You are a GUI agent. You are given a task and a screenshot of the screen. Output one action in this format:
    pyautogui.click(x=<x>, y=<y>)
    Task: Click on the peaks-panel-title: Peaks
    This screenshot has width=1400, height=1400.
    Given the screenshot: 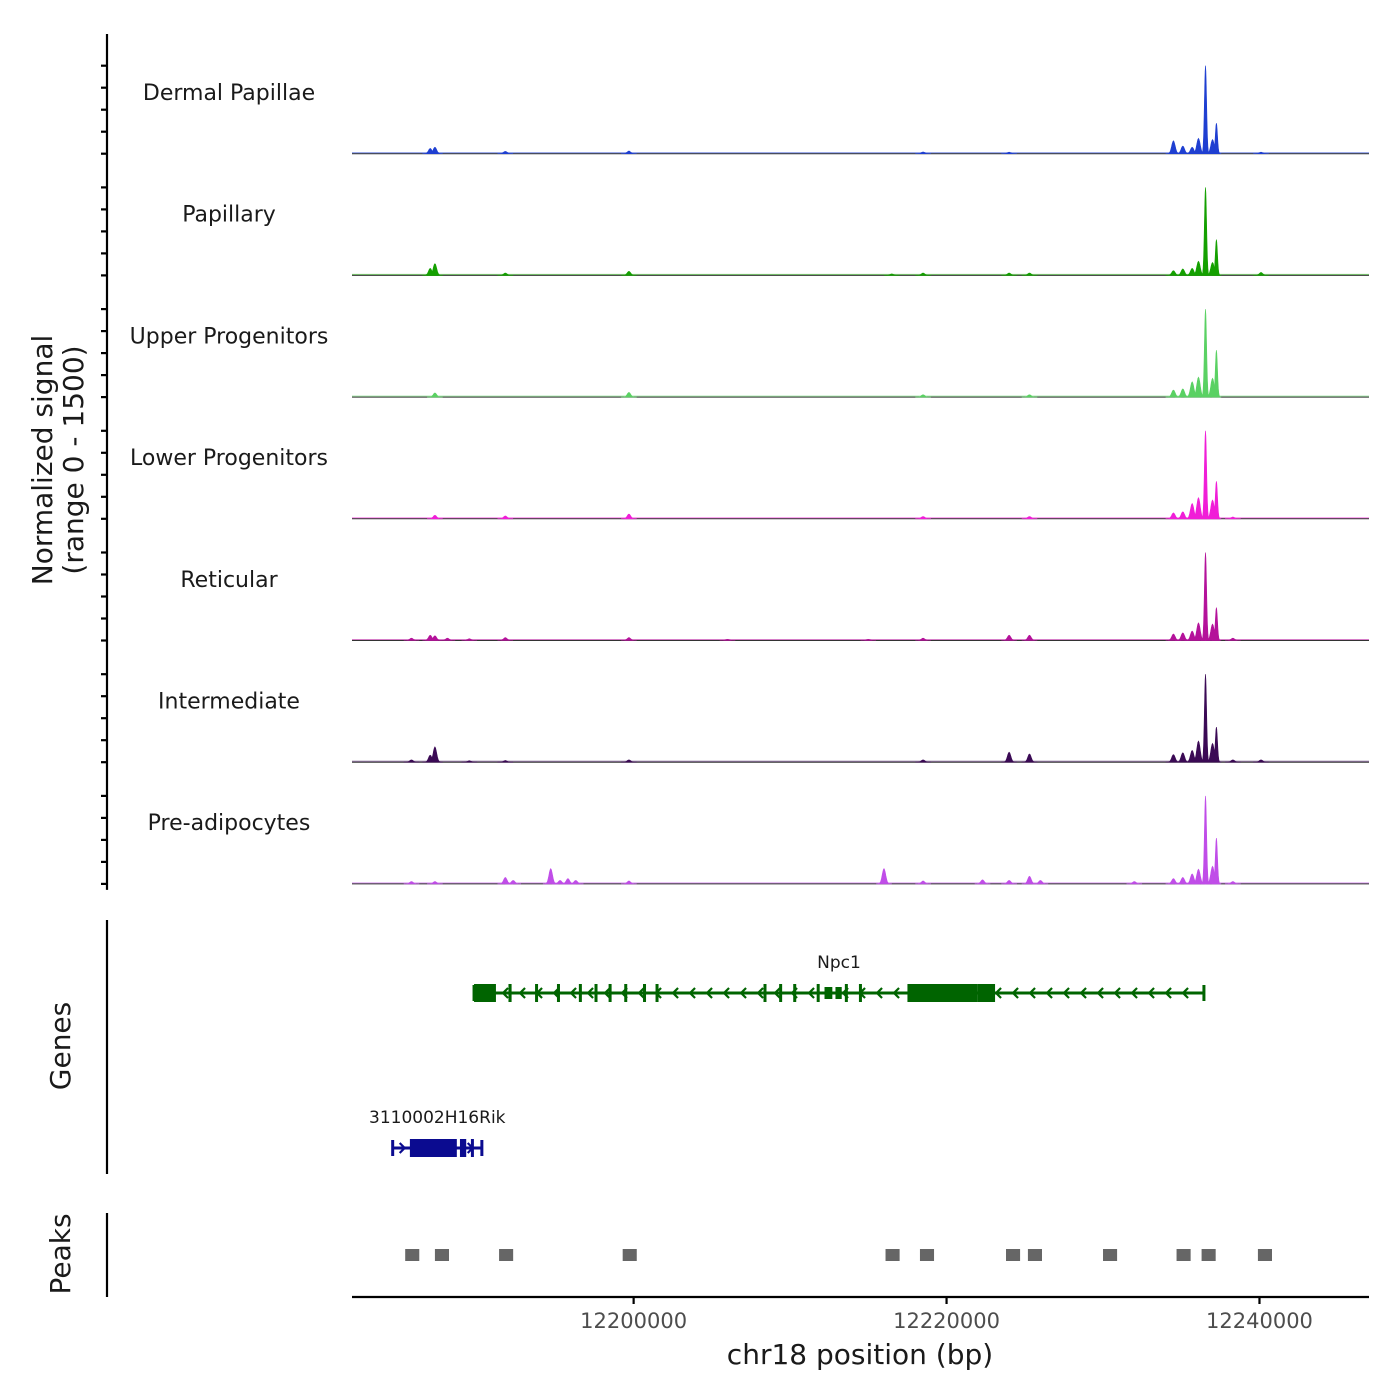 What is the action you would take?
    pyautogui.click(x=60, y=1253)
    